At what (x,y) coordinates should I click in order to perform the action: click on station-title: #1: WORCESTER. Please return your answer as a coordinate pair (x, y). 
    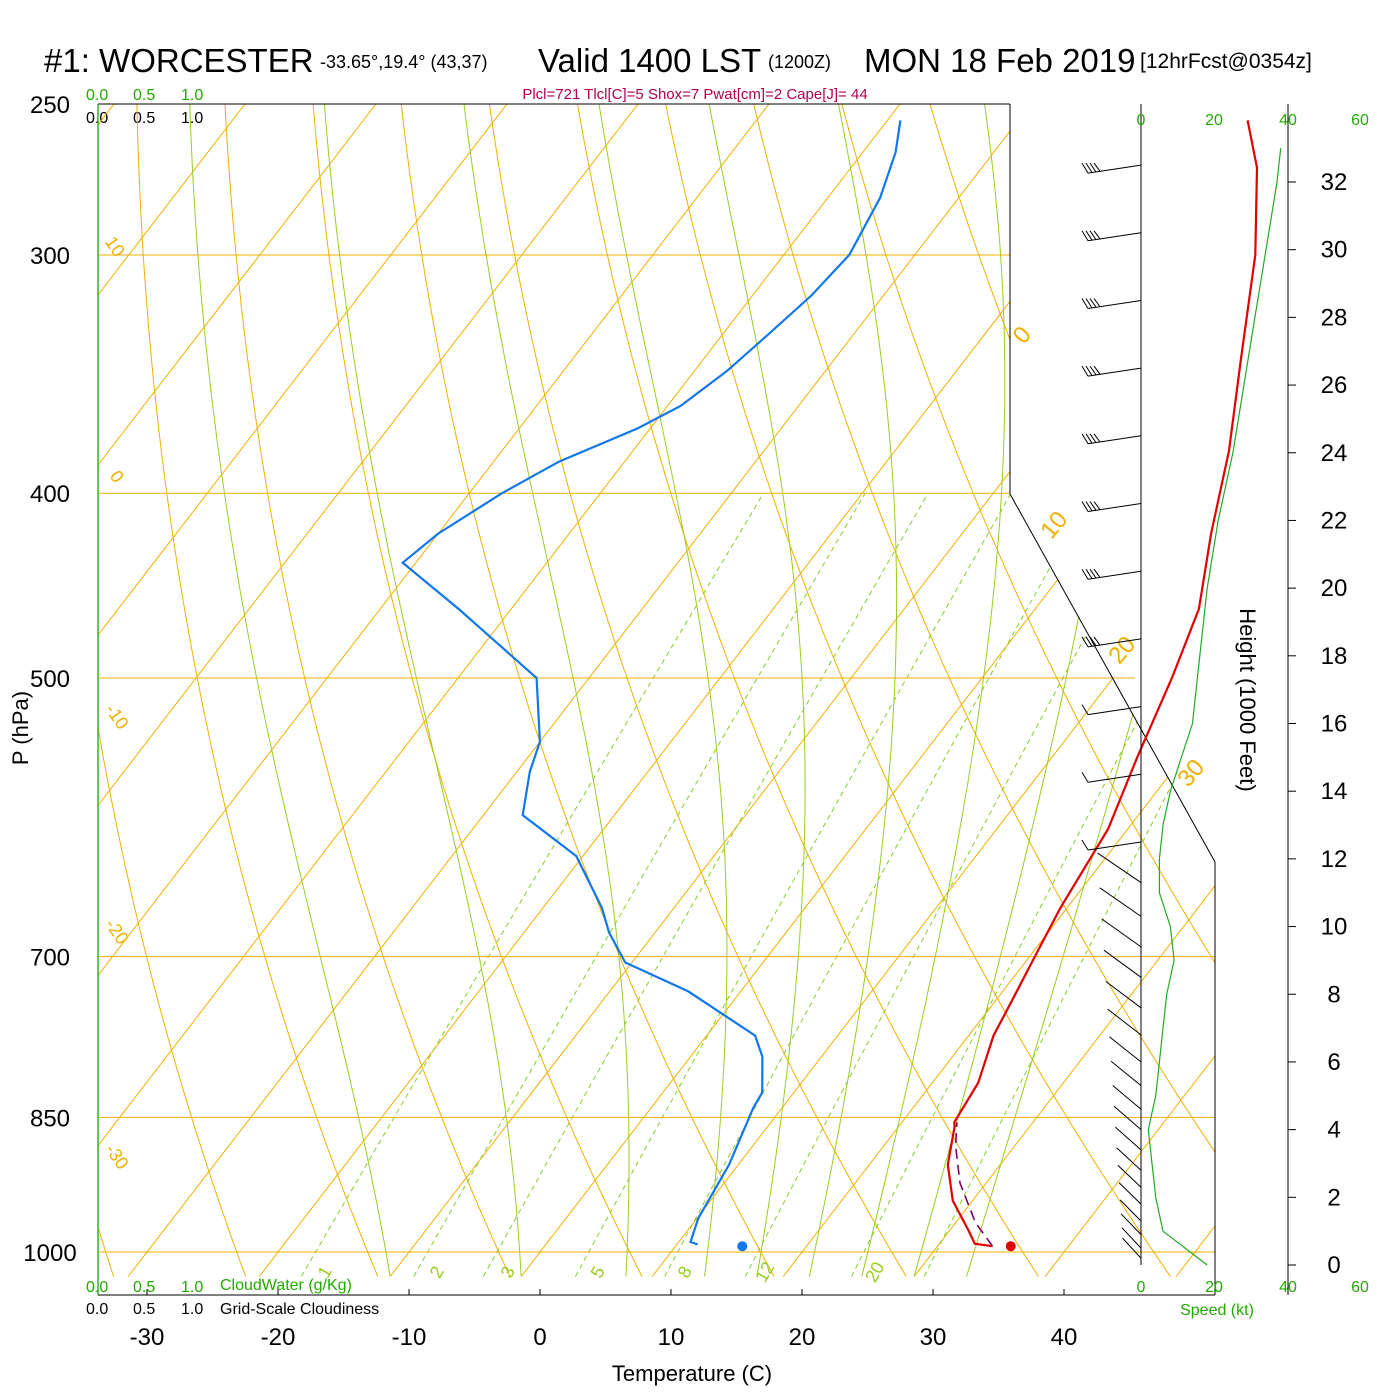
    Looking at the image, I should click on (179, 60).